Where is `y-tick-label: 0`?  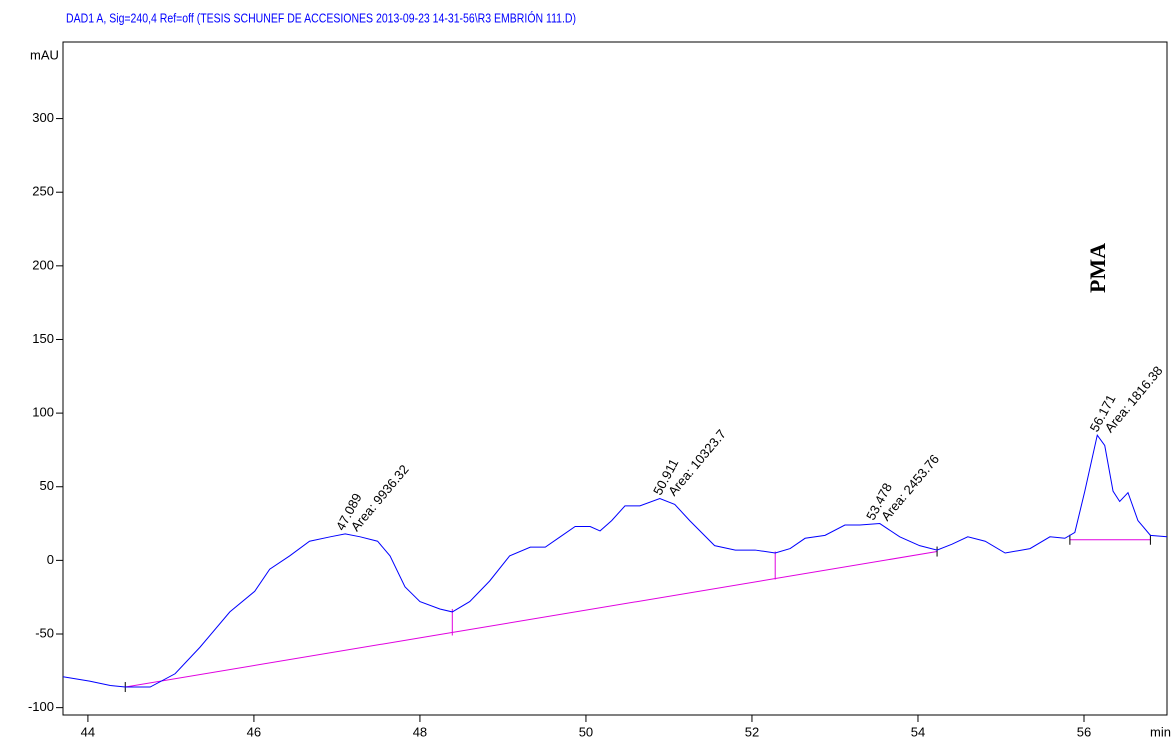 y-tick-label: 0 is located at coordinates (50, 559).